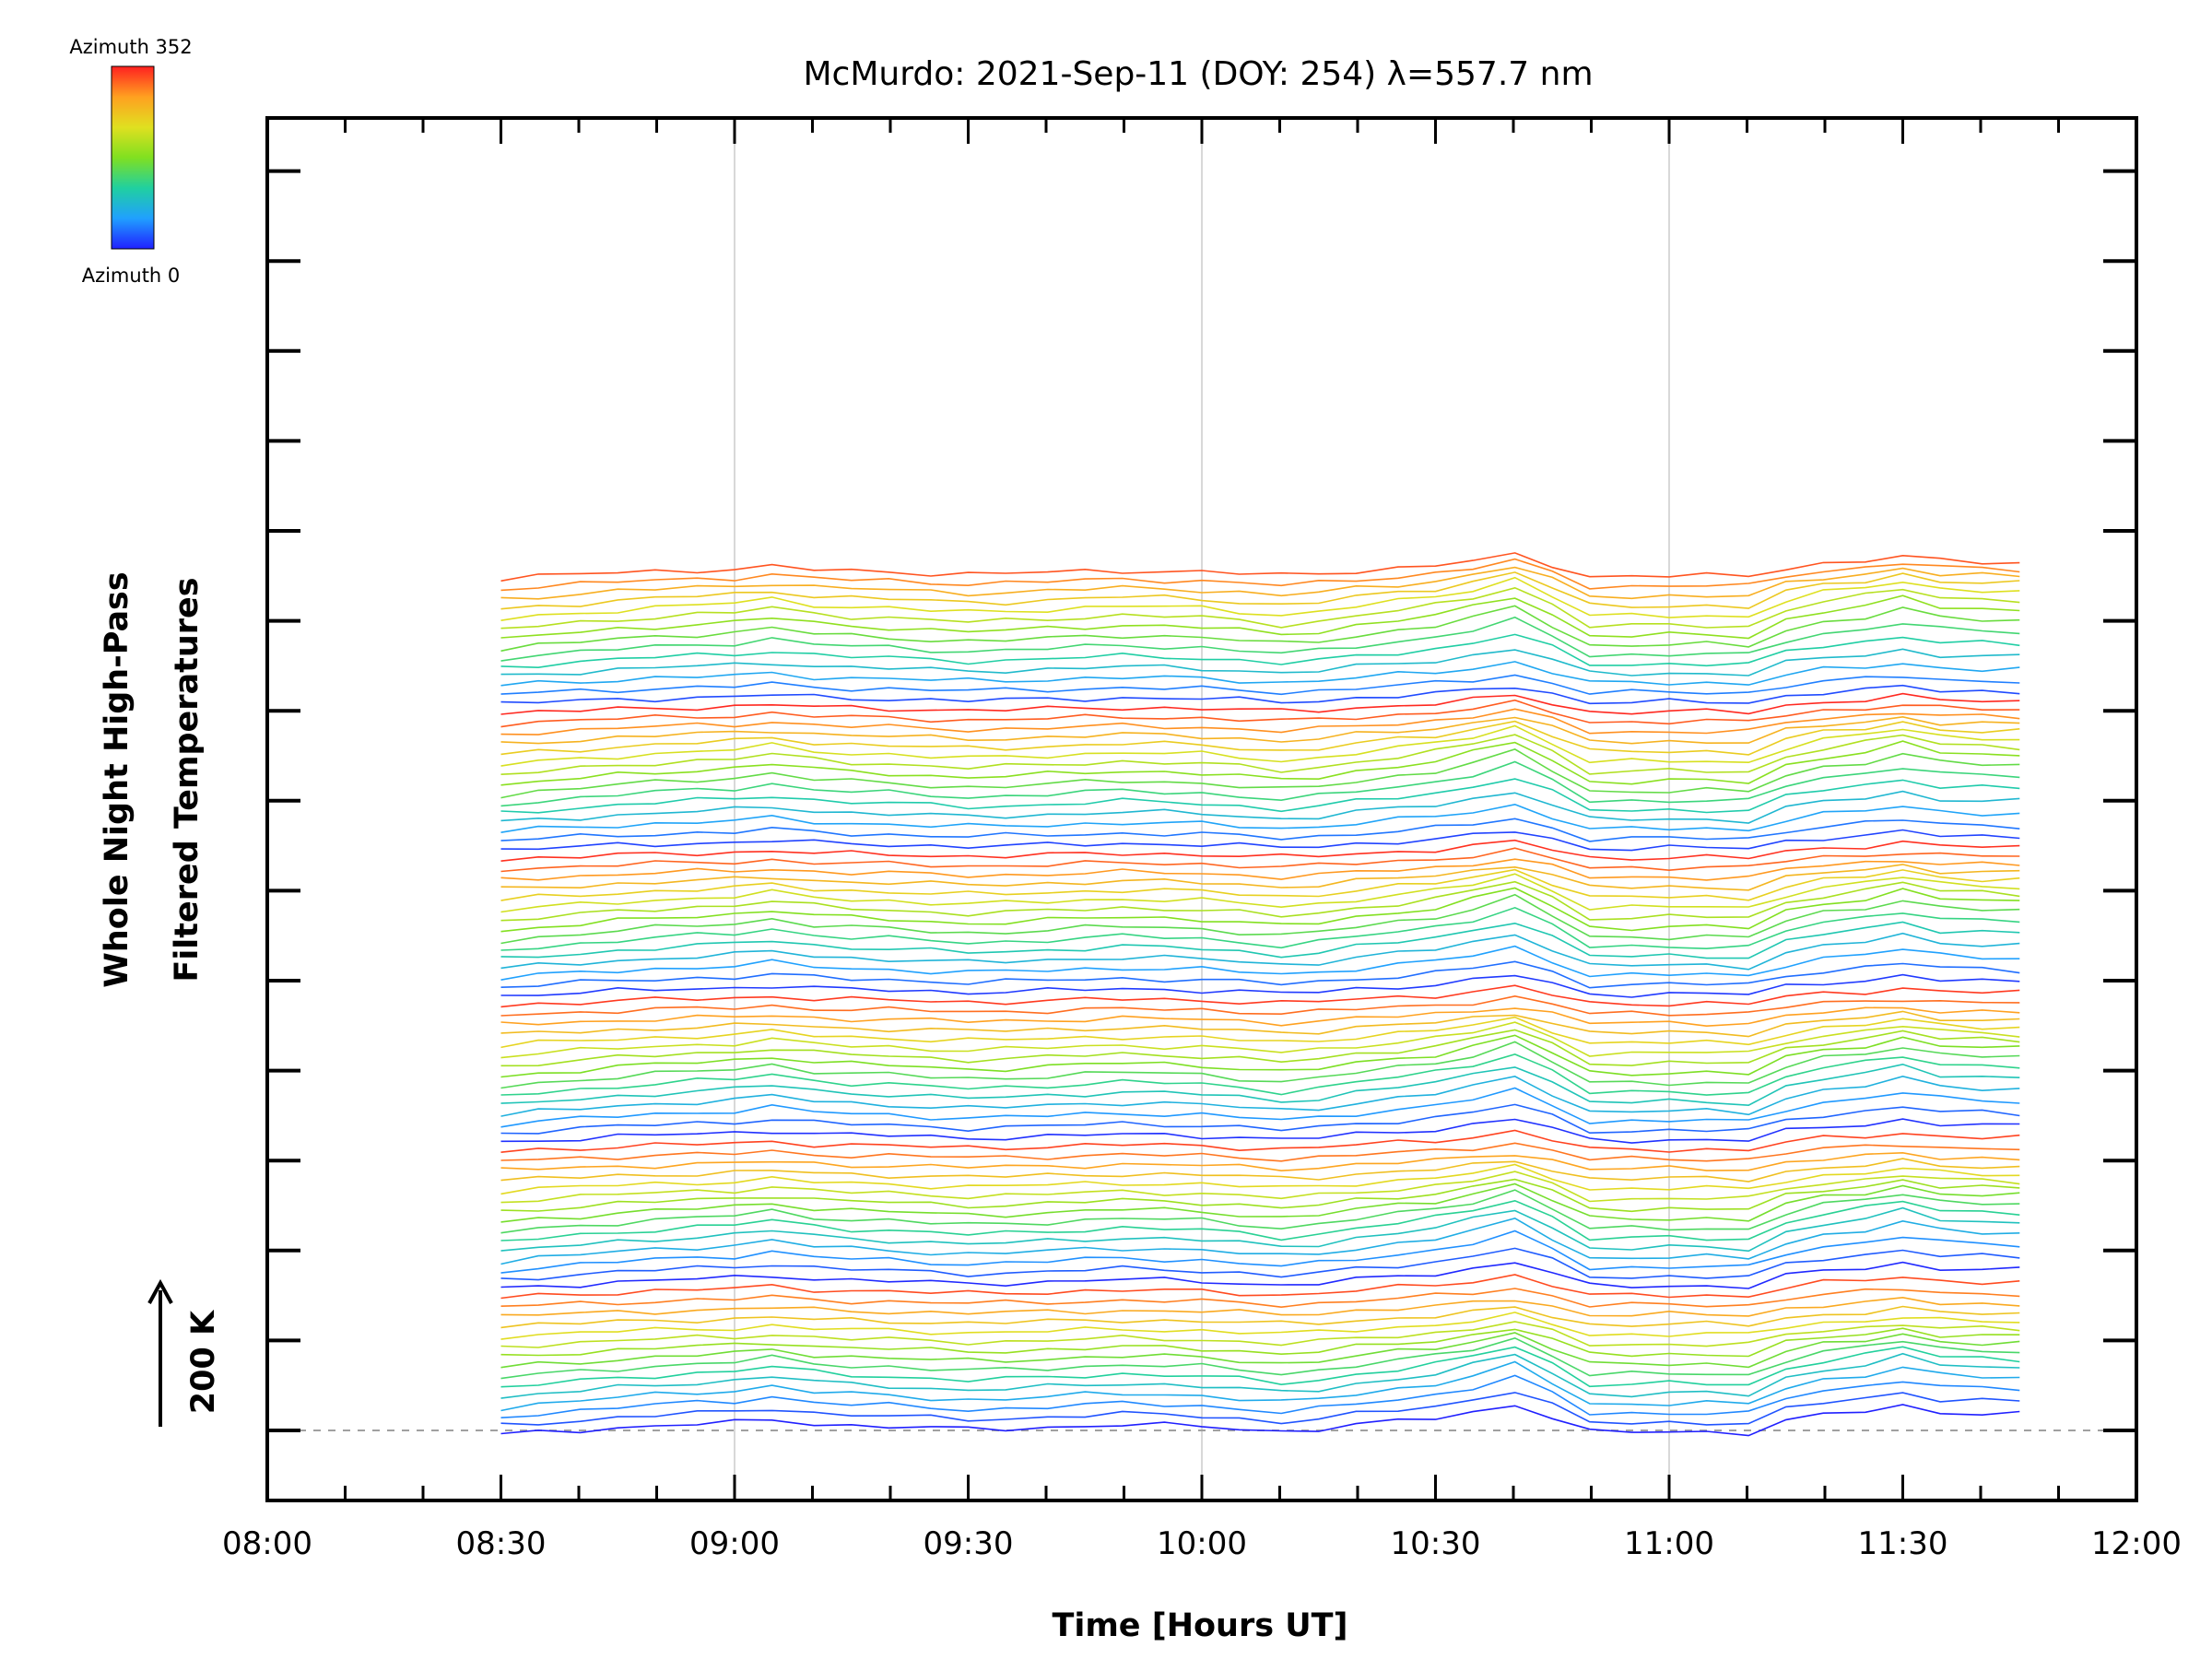 Image resolution: width=2212 pixels, height=1659 pixels. Describe the element at coordinates (1199, 1625) in the screenshot. I see `x-axis-label: Time [Hours UT]` at that location.